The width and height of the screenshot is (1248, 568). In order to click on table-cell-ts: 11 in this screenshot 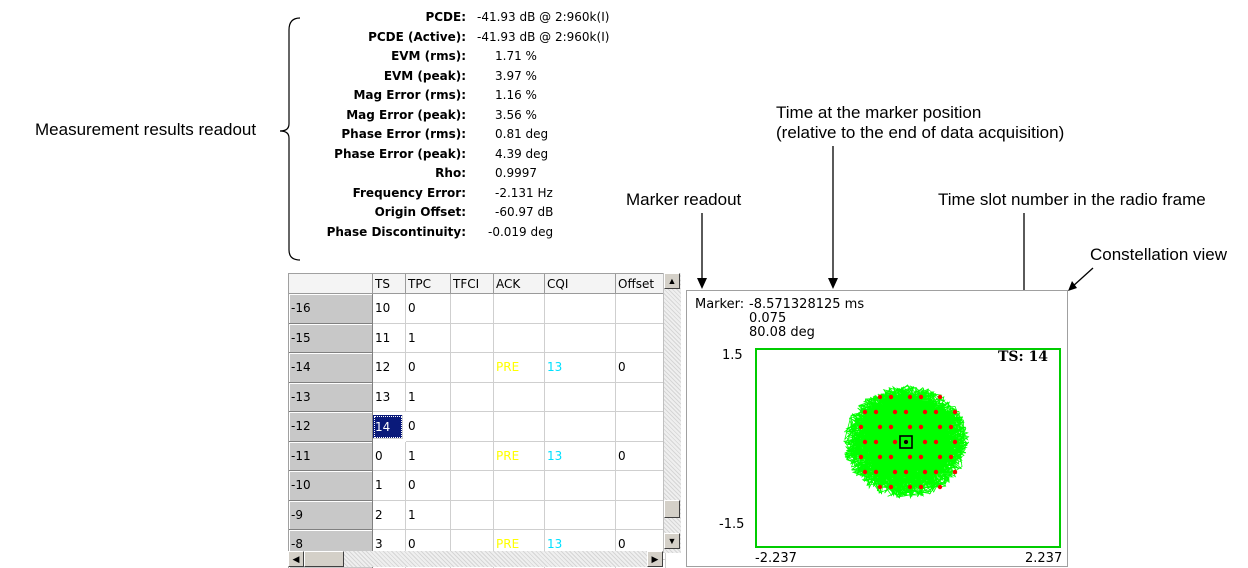, I will do `click(389, 339)`.